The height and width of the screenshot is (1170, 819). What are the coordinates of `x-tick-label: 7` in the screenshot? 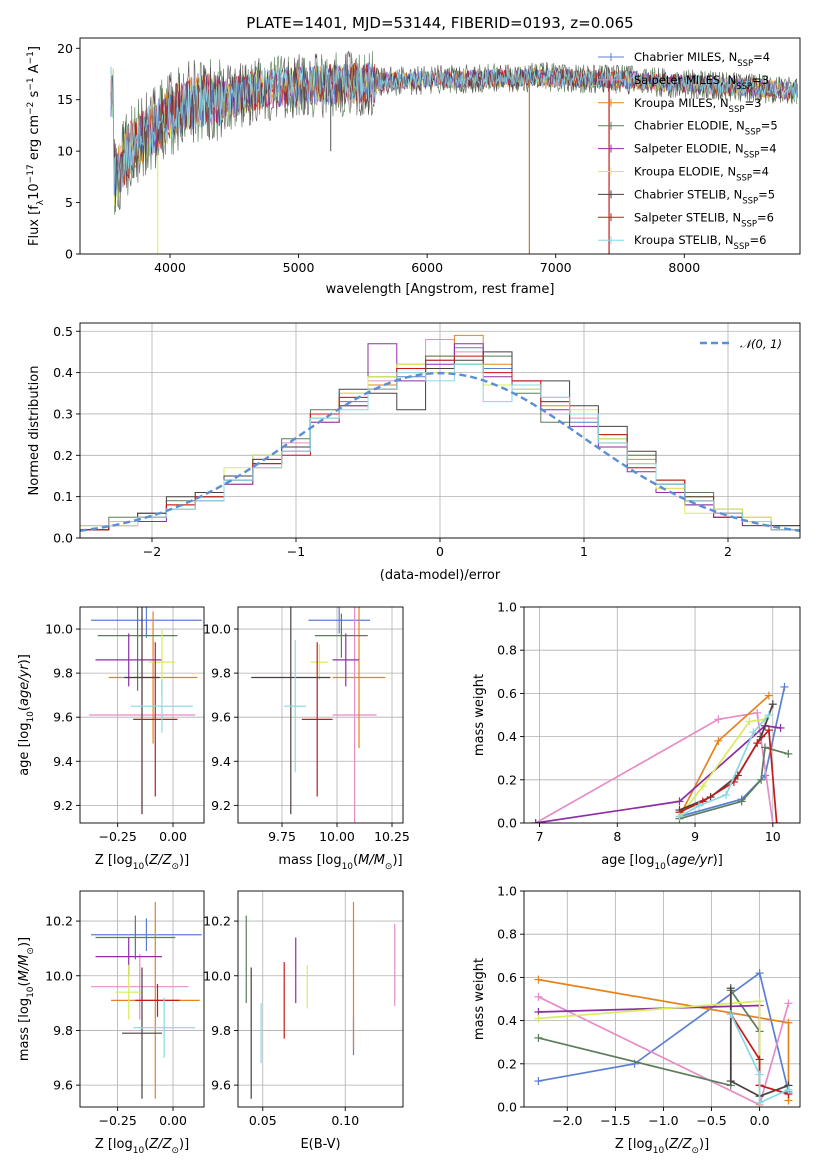 It's located at (540, 836).